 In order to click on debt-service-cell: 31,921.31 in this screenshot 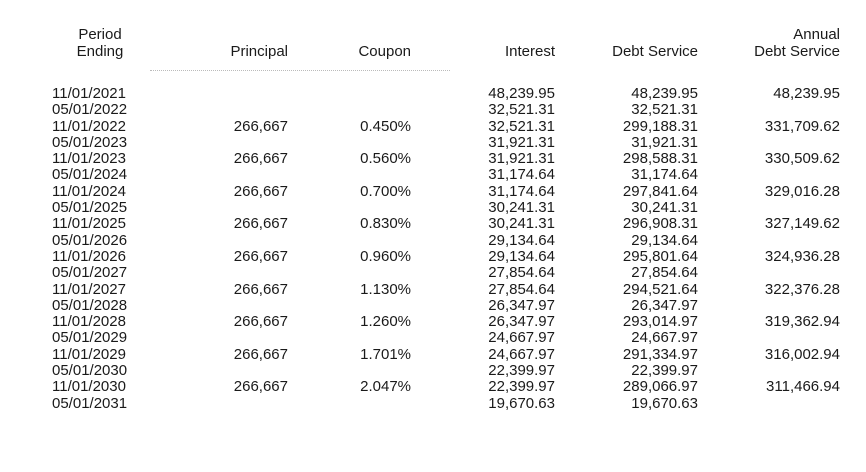, I will do `click(664, 142)`.